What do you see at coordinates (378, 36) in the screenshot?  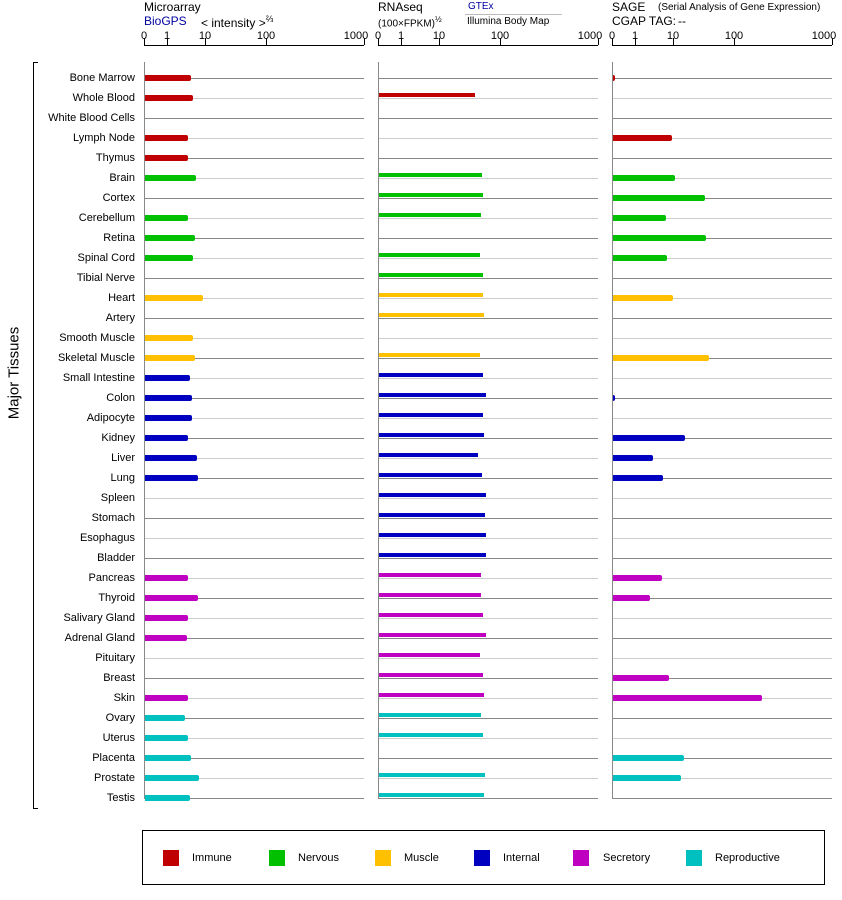 I see `rnaseq-tick-label: 0` at bounding box center [378, 36].